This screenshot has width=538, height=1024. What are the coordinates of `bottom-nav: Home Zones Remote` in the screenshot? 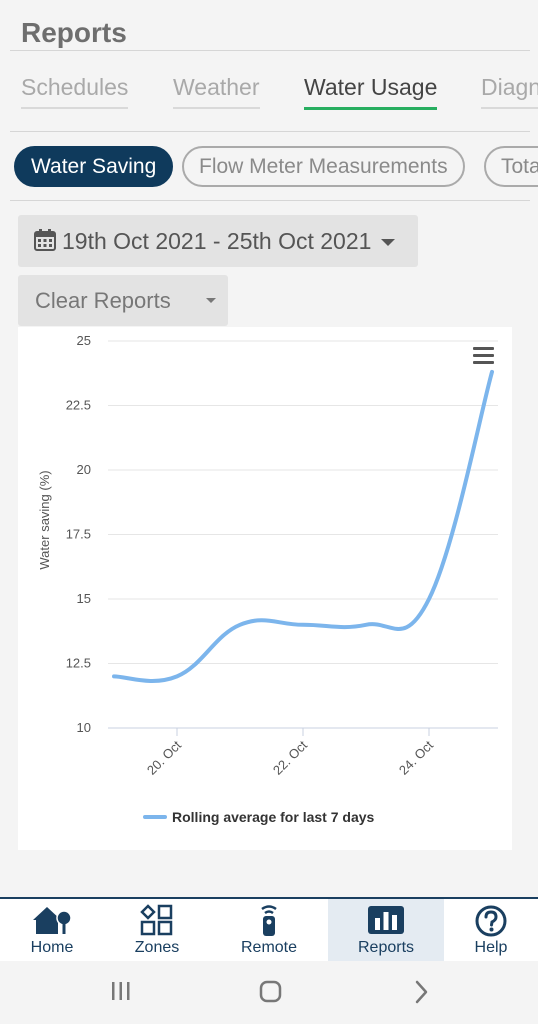 It's located at (269, 929).